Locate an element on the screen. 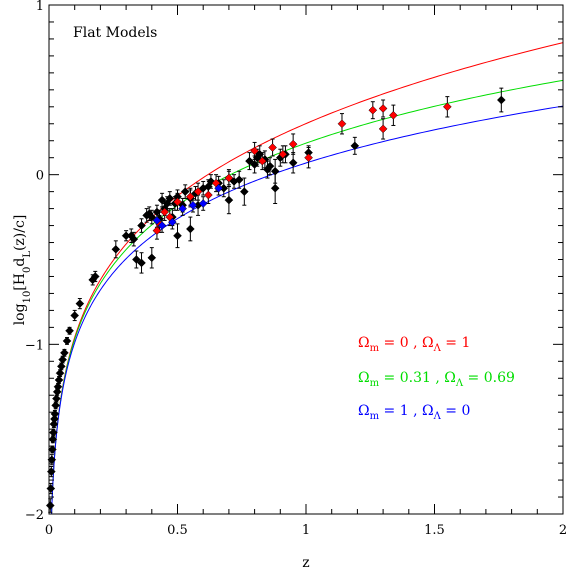 This screenshot has width=567, height=570. y-tick-label: 1 is located at coordinates (40, 7).